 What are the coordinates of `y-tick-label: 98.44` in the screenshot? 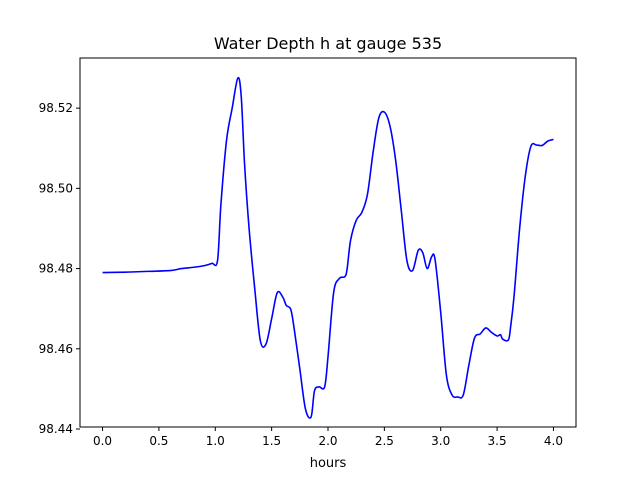 It's located at (56, 429).